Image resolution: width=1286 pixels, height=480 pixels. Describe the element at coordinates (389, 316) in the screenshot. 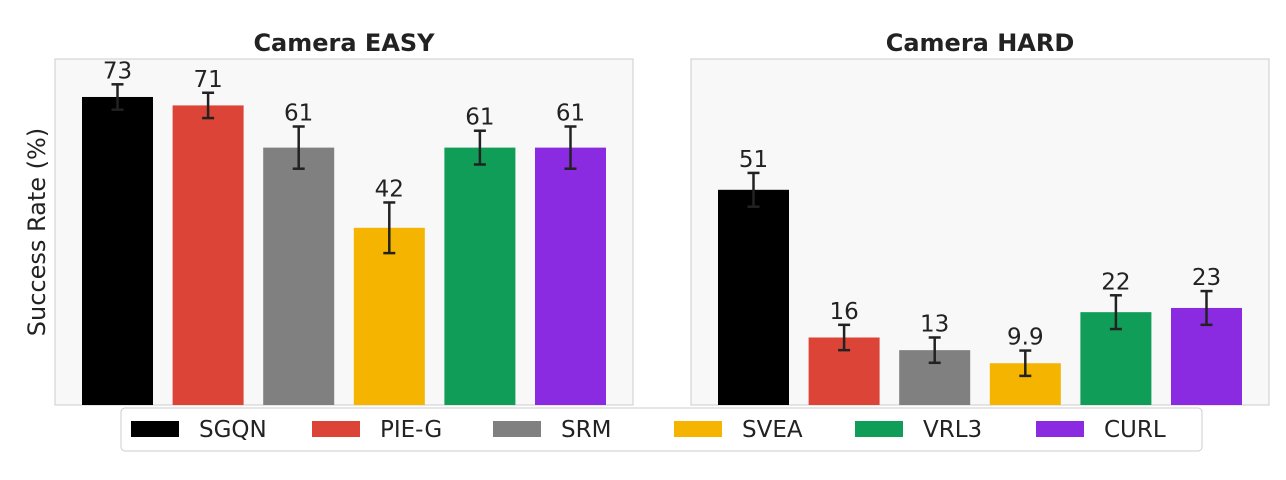

I see `bar-svea` at that location.